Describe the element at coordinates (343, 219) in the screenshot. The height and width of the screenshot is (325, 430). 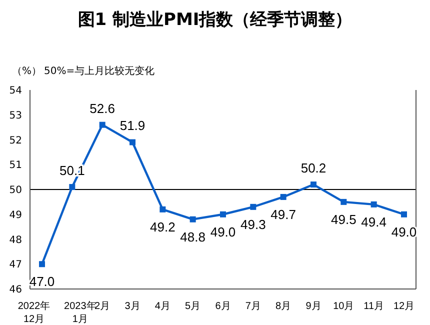
I see `data-label: 49.5` at that location.